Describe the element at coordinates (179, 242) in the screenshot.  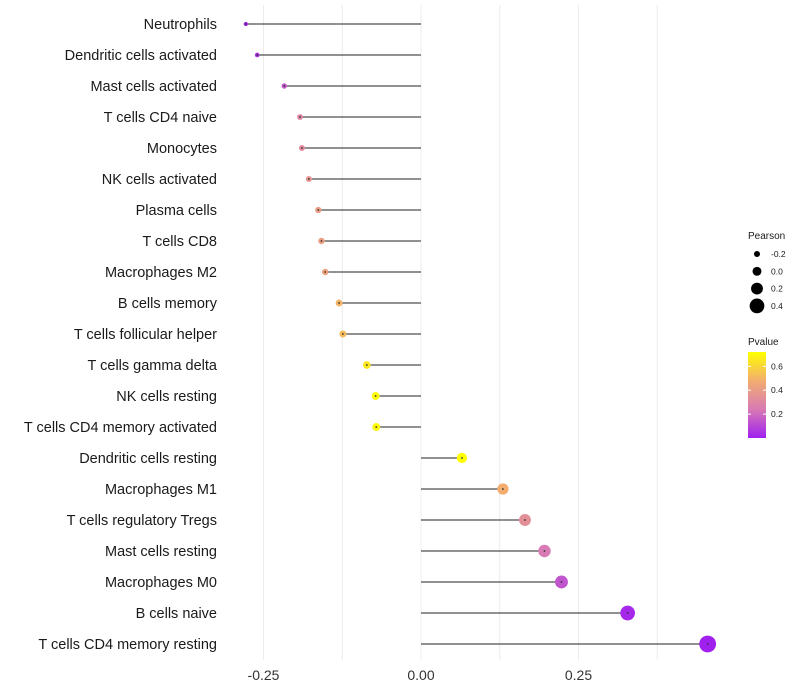
I see `category-label: T cells CD8` at that location.